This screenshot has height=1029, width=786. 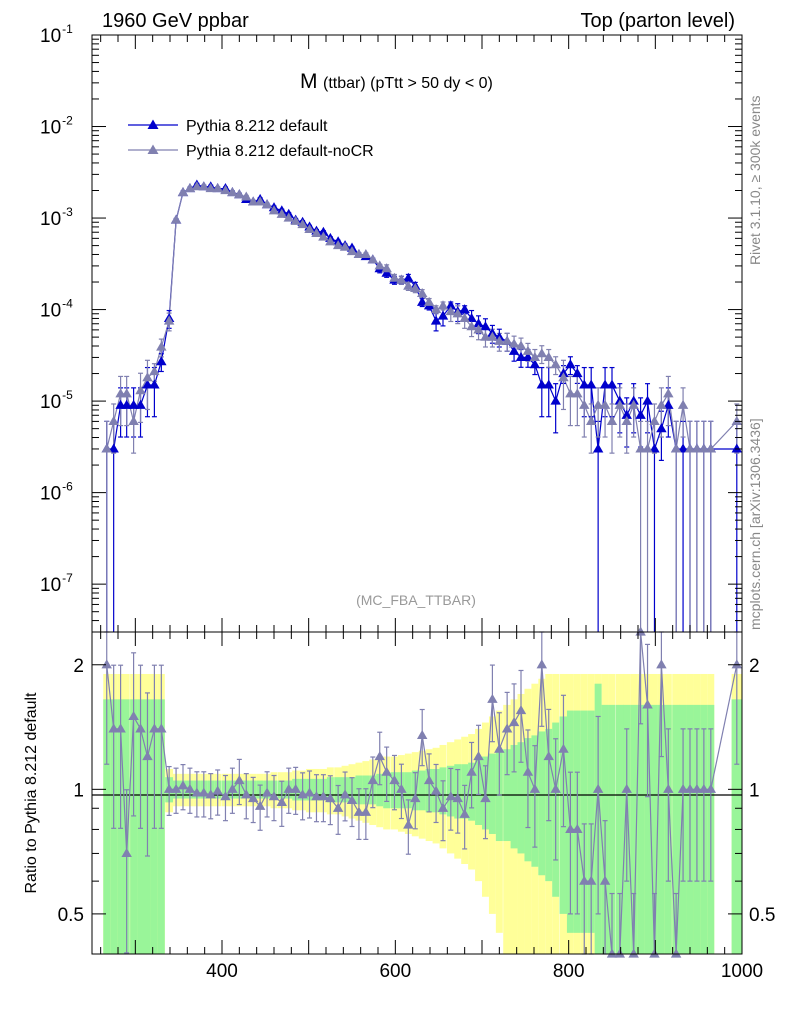 I want to click on mcplots-label: mcplots.cern.ch [arXiv:1306.3436], so click(x=755, y=524).